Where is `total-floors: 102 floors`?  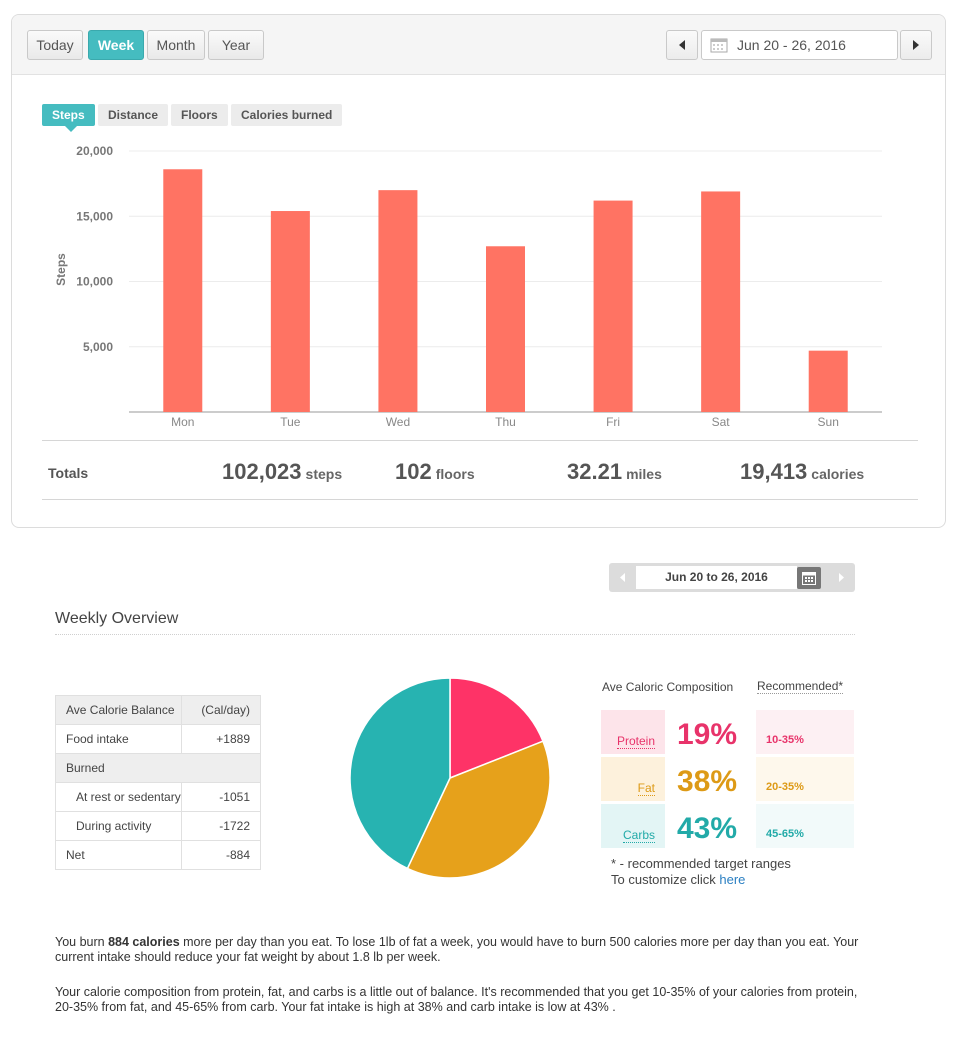
total-floors: 102 floors is located at coordinates (435, 472).